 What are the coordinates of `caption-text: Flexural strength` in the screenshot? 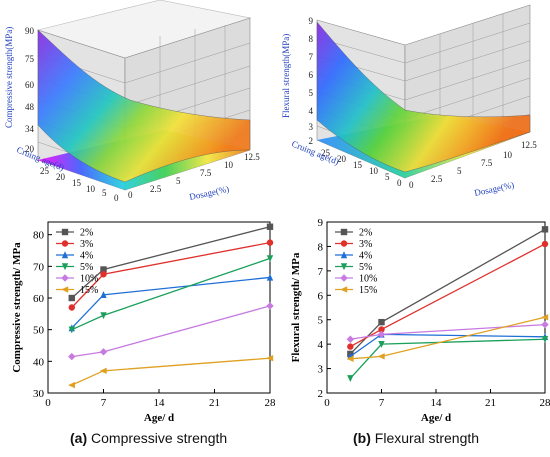 It's located at (427, 438).